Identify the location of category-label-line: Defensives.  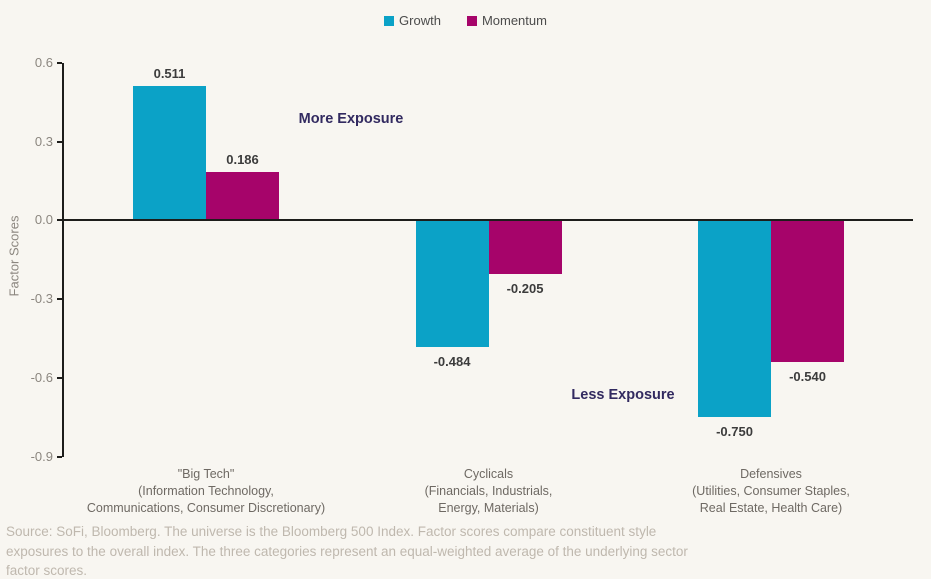
(771, 474).